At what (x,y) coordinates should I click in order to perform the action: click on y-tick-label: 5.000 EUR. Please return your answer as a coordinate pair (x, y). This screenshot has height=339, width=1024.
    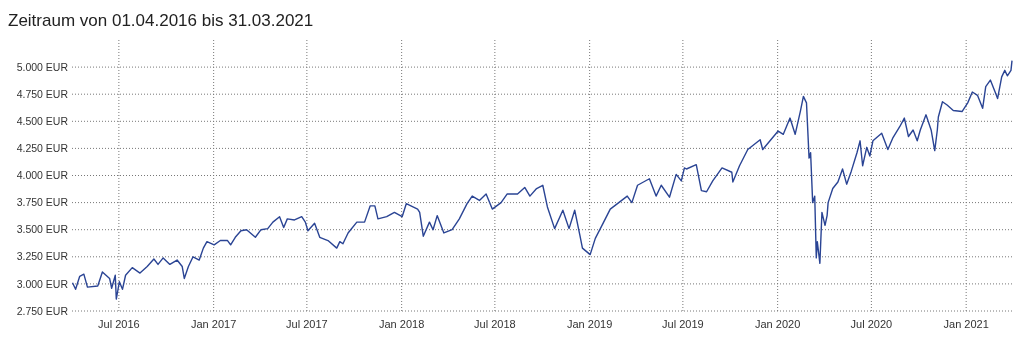
    Looking at the image, I should click on (42, 66).